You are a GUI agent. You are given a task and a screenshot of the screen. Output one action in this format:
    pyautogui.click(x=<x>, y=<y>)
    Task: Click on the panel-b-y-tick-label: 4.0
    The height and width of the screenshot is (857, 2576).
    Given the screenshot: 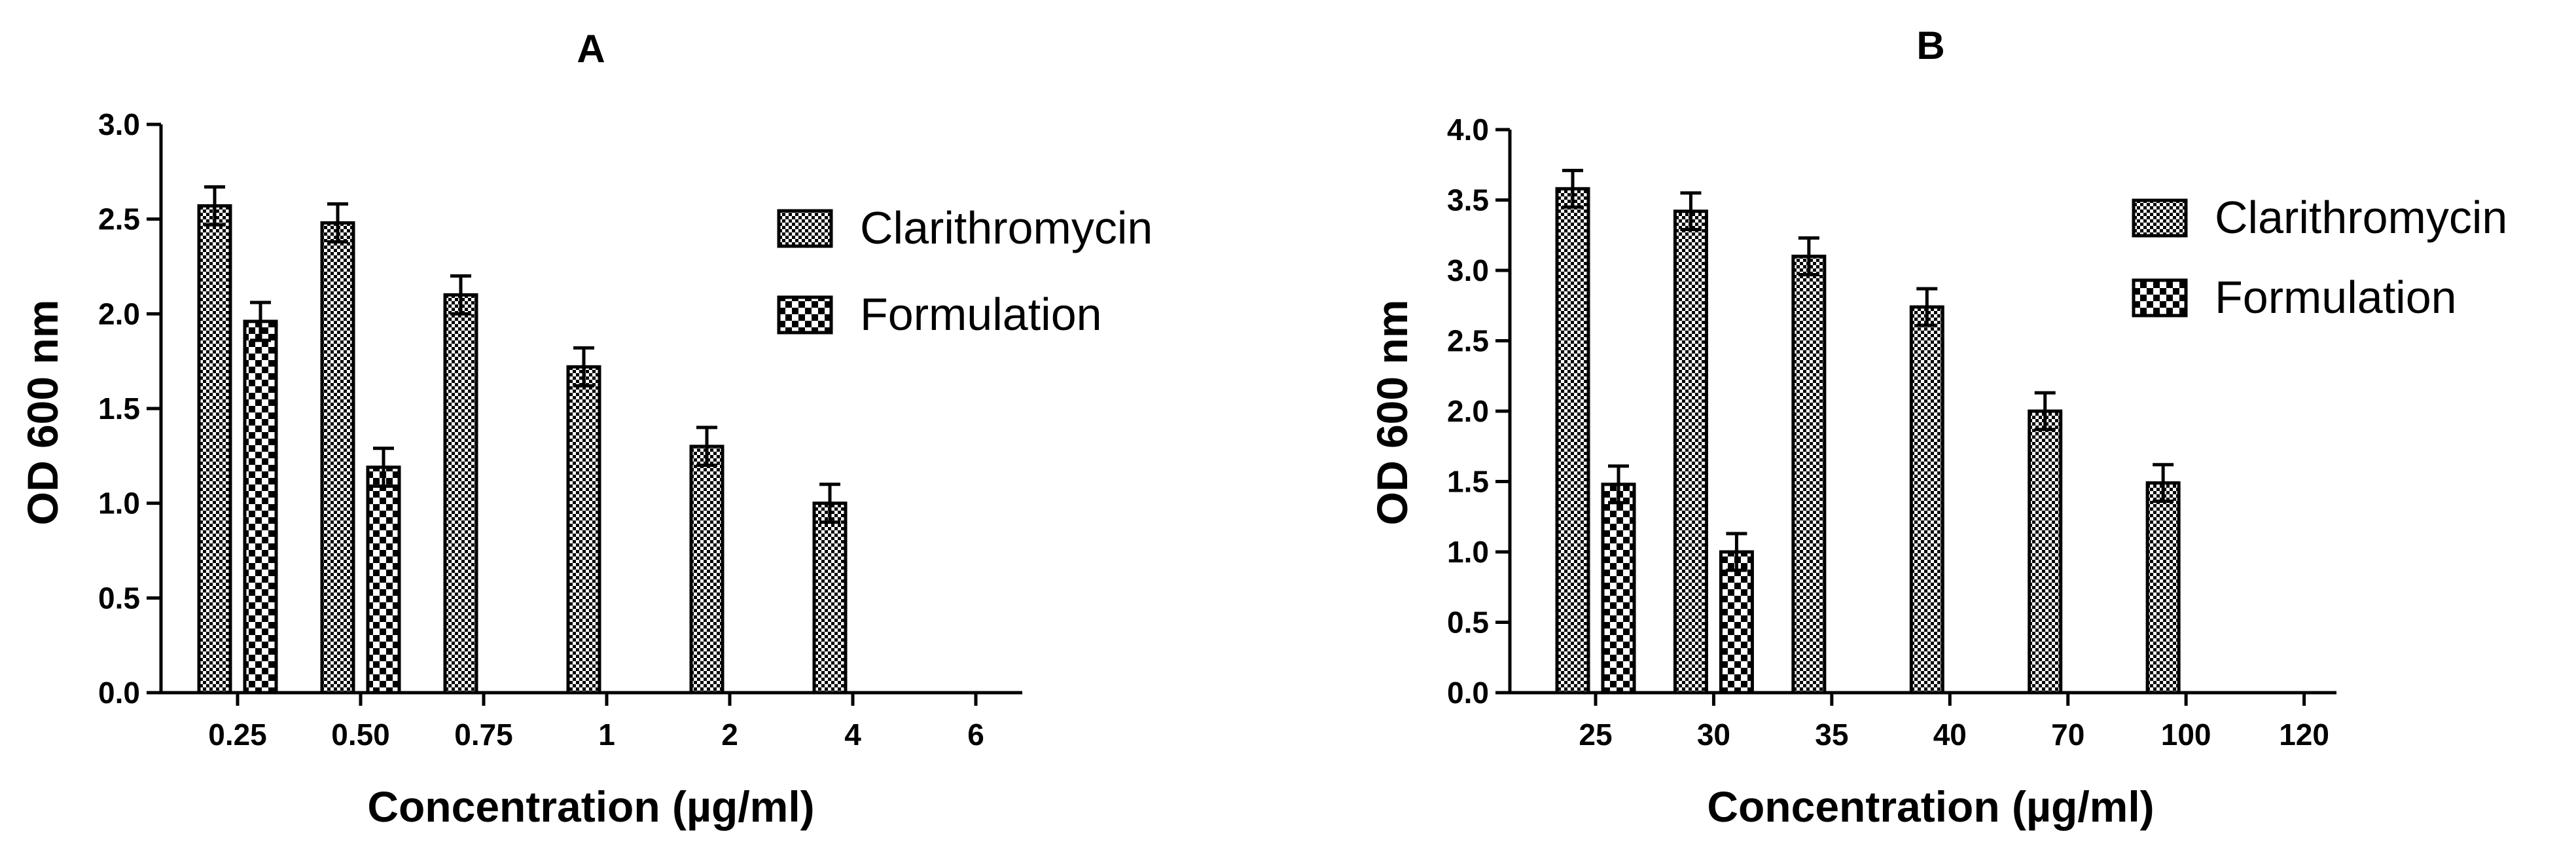 What is the action you would take?
    pyautogui.click(x=1468, y=130)
    